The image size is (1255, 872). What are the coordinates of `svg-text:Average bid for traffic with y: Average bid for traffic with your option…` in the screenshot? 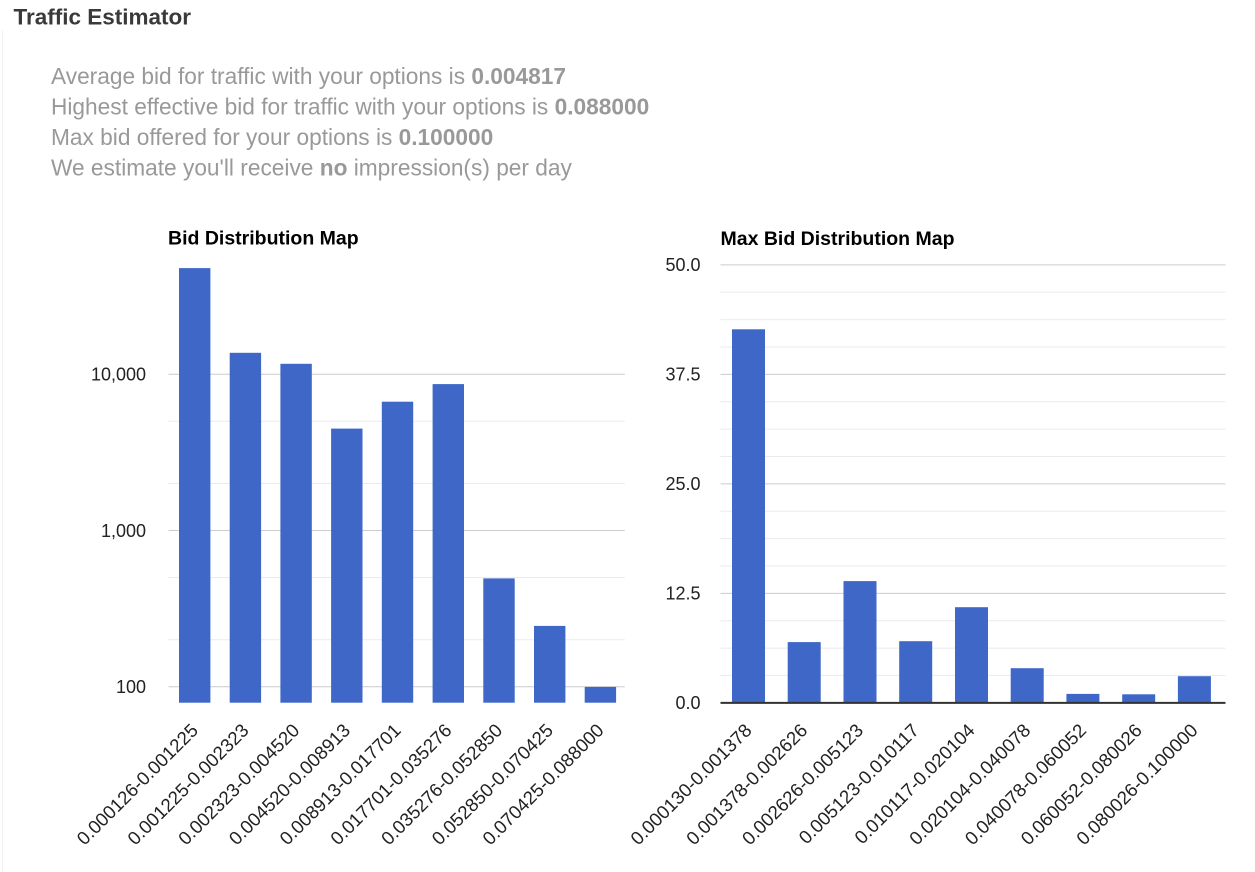 It's located at (308, 76).